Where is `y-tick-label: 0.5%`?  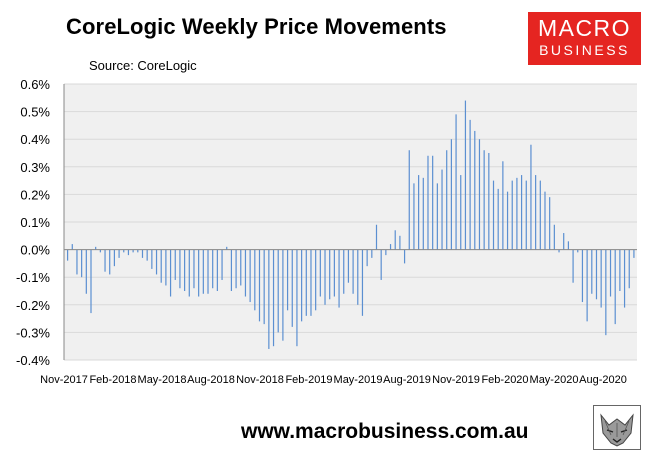 y-tick-label: 0.5% is located at coordinates (35, 112).